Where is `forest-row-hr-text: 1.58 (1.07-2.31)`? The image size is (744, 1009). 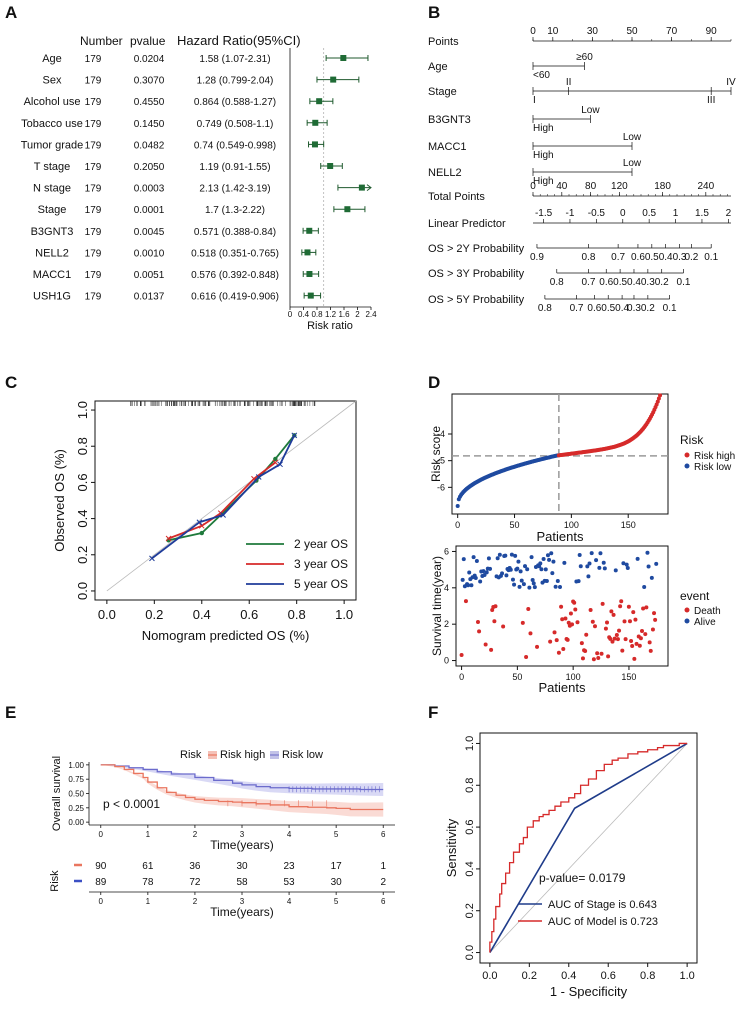 forest-row-hr-text: 1.58 (1.07-2.31) is located at coordinates (234, 59).